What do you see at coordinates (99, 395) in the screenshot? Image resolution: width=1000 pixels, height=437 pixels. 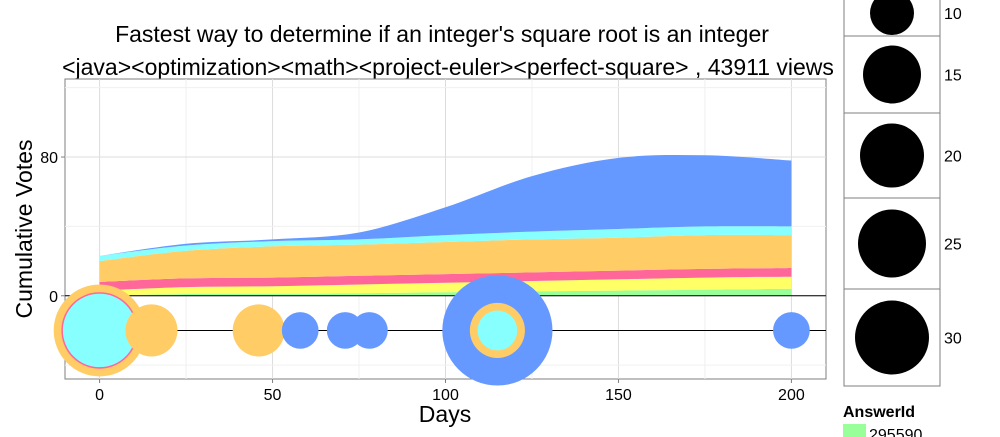 I see `x-tick-label: 0` at bounding box center [99, 395].